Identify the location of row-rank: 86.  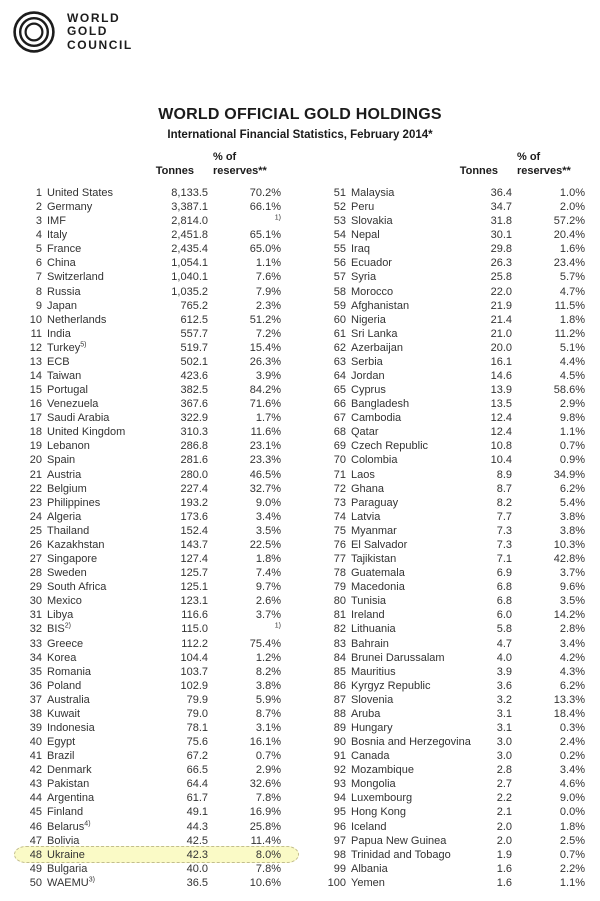
(339, 685).